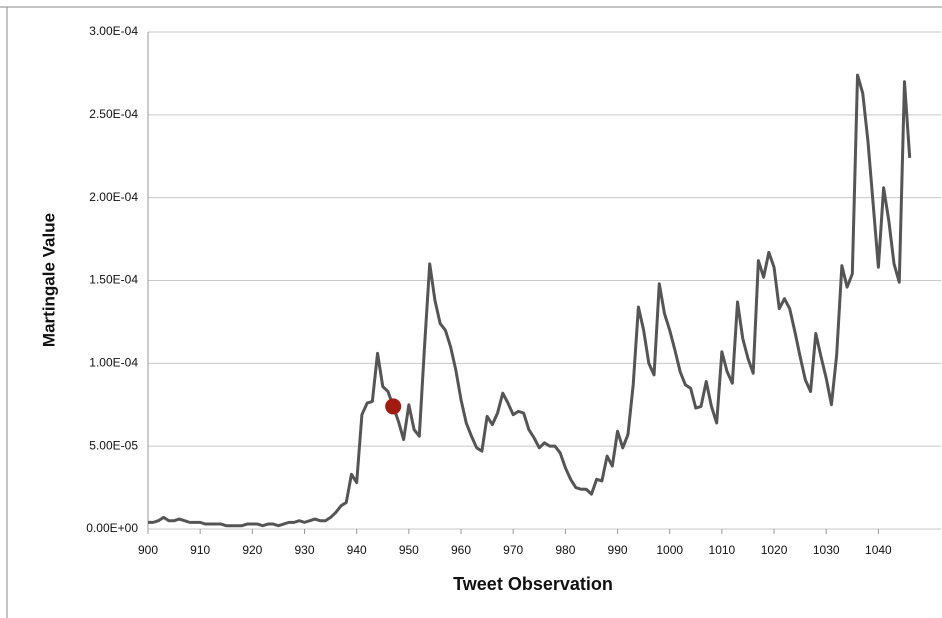 Image resolution: width=942 pixels, height=618 pixels. I want to click on x-tick-label: 1040, so click(878, 550).